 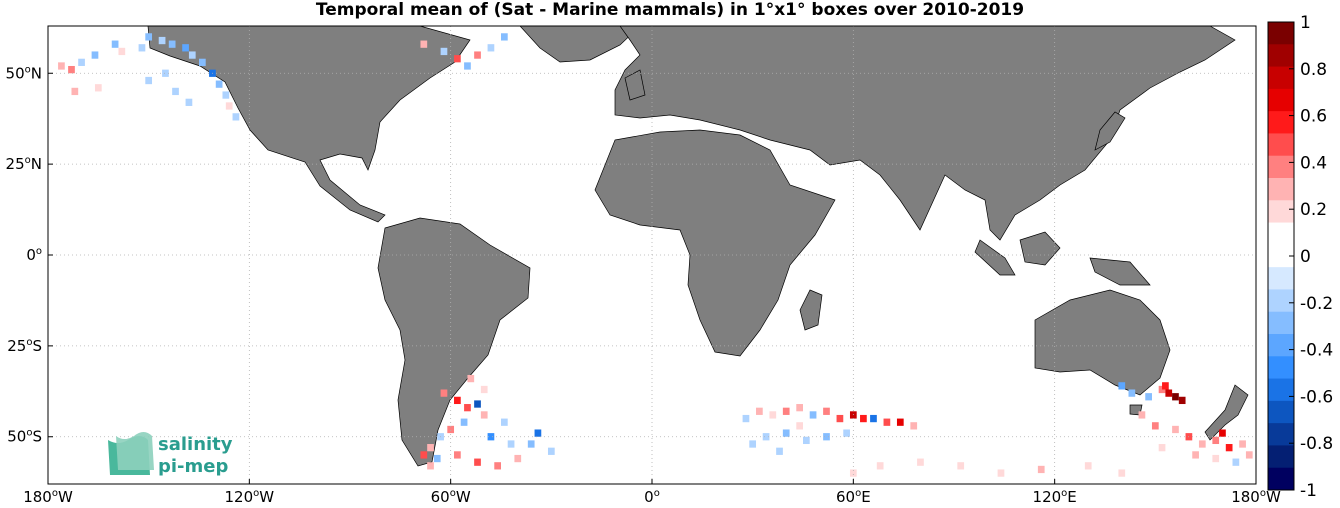 What do you see at coordinates (309, 124) in the screenshot?
I see `land-north-america` at bounding box center [309, 124].